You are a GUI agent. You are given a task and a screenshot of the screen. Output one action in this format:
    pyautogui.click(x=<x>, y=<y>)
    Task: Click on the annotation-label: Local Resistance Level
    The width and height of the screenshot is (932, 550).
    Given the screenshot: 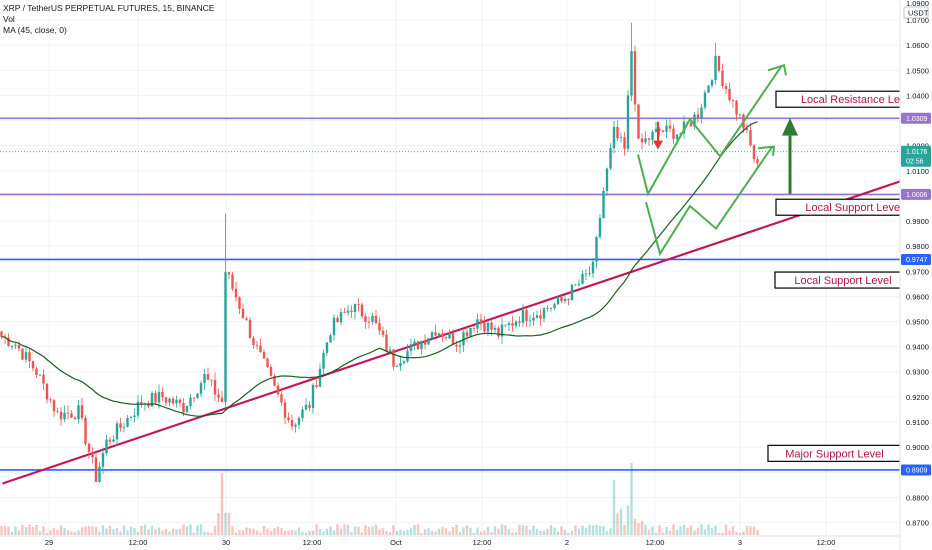 What is the action you would take?
    pyautogui.click(x=857, y=100)
    